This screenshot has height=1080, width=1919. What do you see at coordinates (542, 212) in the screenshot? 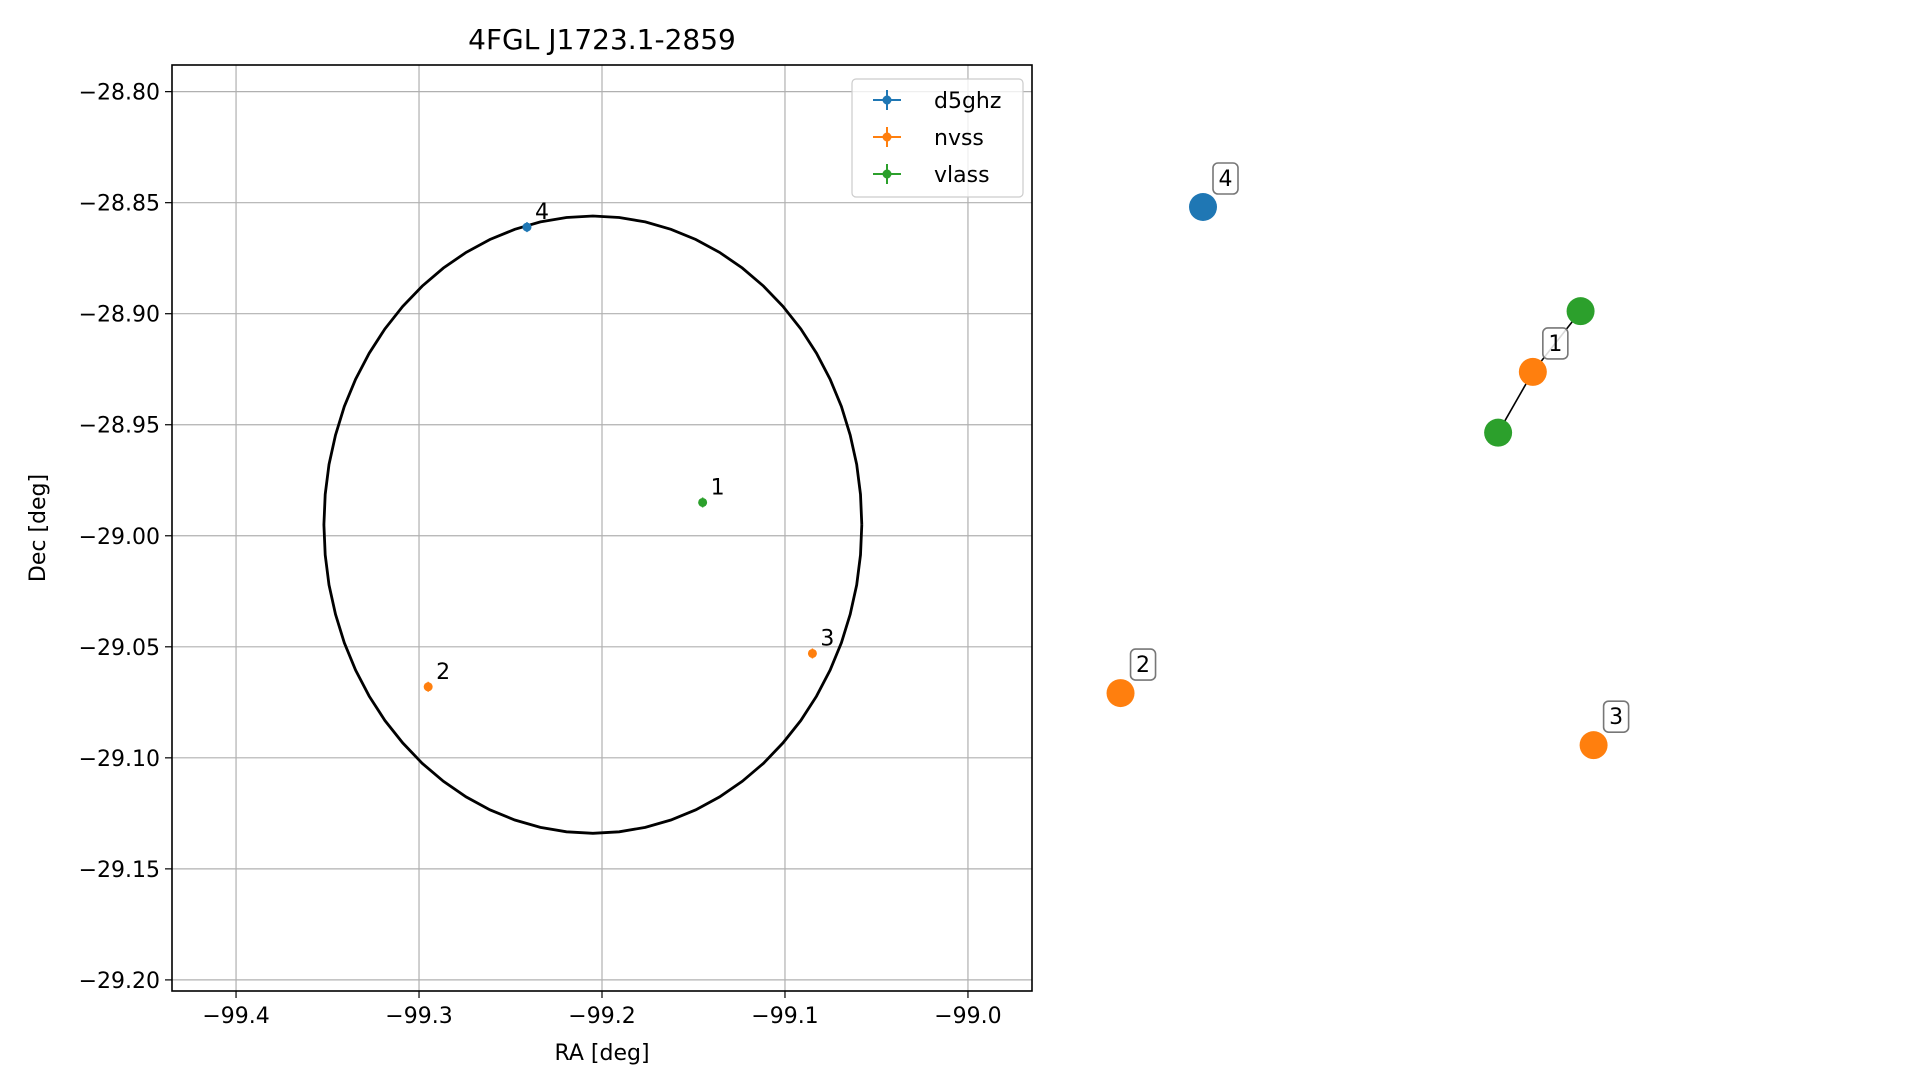
I see `point-label: 4` at bounding box center [542, 212].